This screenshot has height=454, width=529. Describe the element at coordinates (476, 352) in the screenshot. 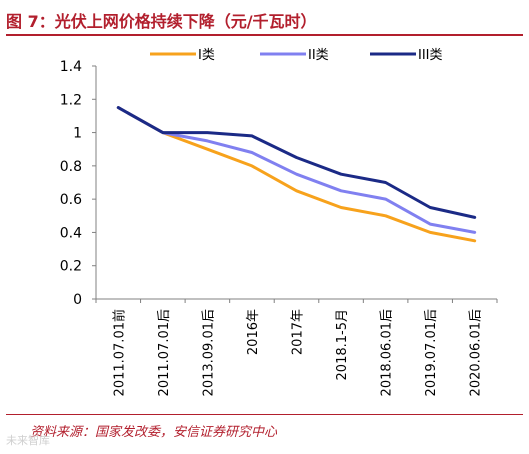

I see `x-tick-label: 2020.06.01后` at that location.